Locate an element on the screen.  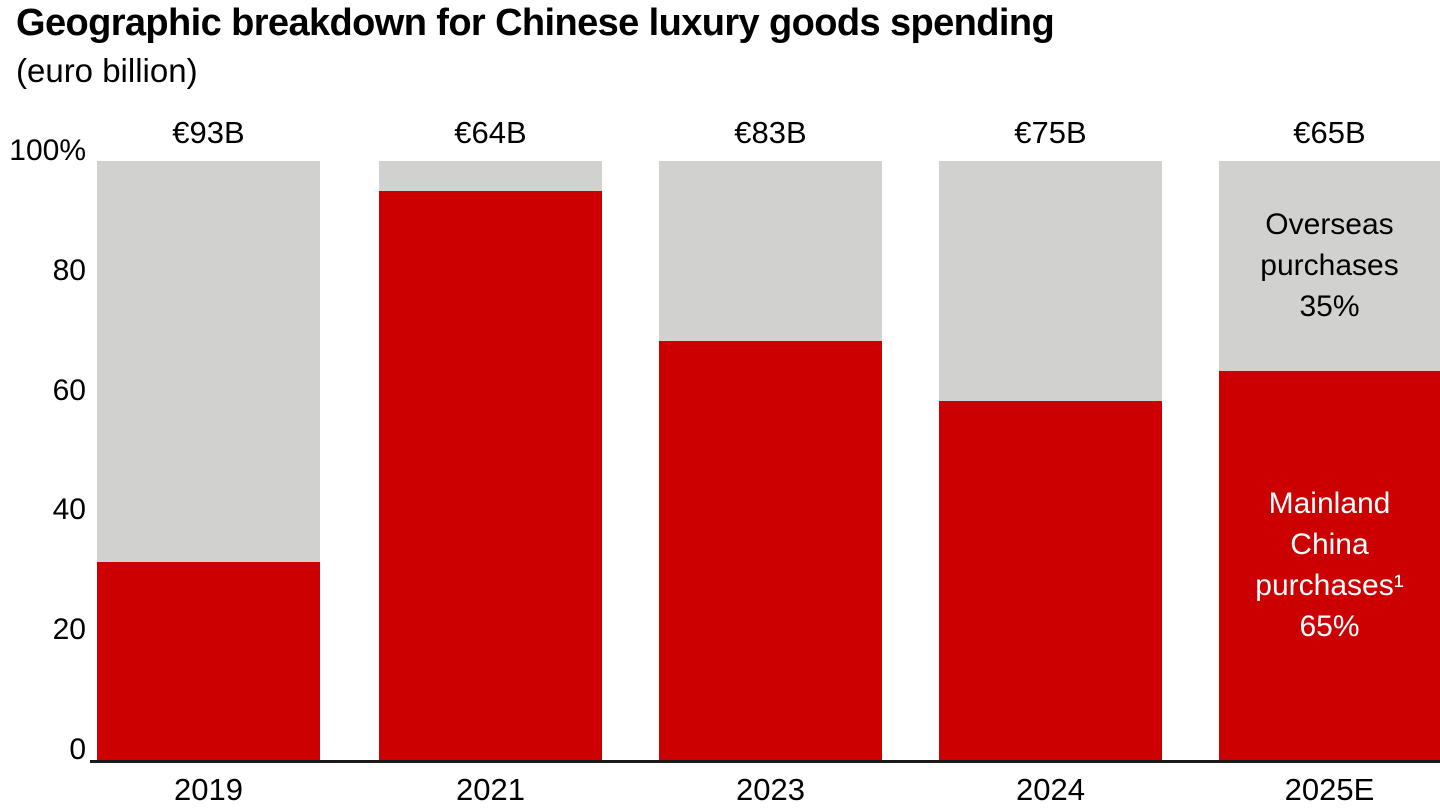
y-axis-tick-label-80: 80 is located at coordinates (69, 270).